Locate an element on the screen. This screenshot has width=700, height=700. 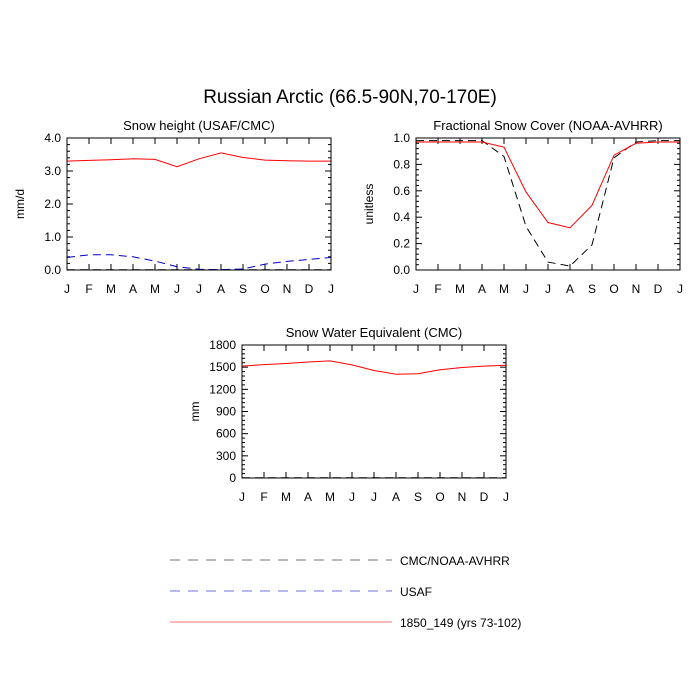
series-line-cmc-noaa-avhrr is located at coordinates (548, 203).